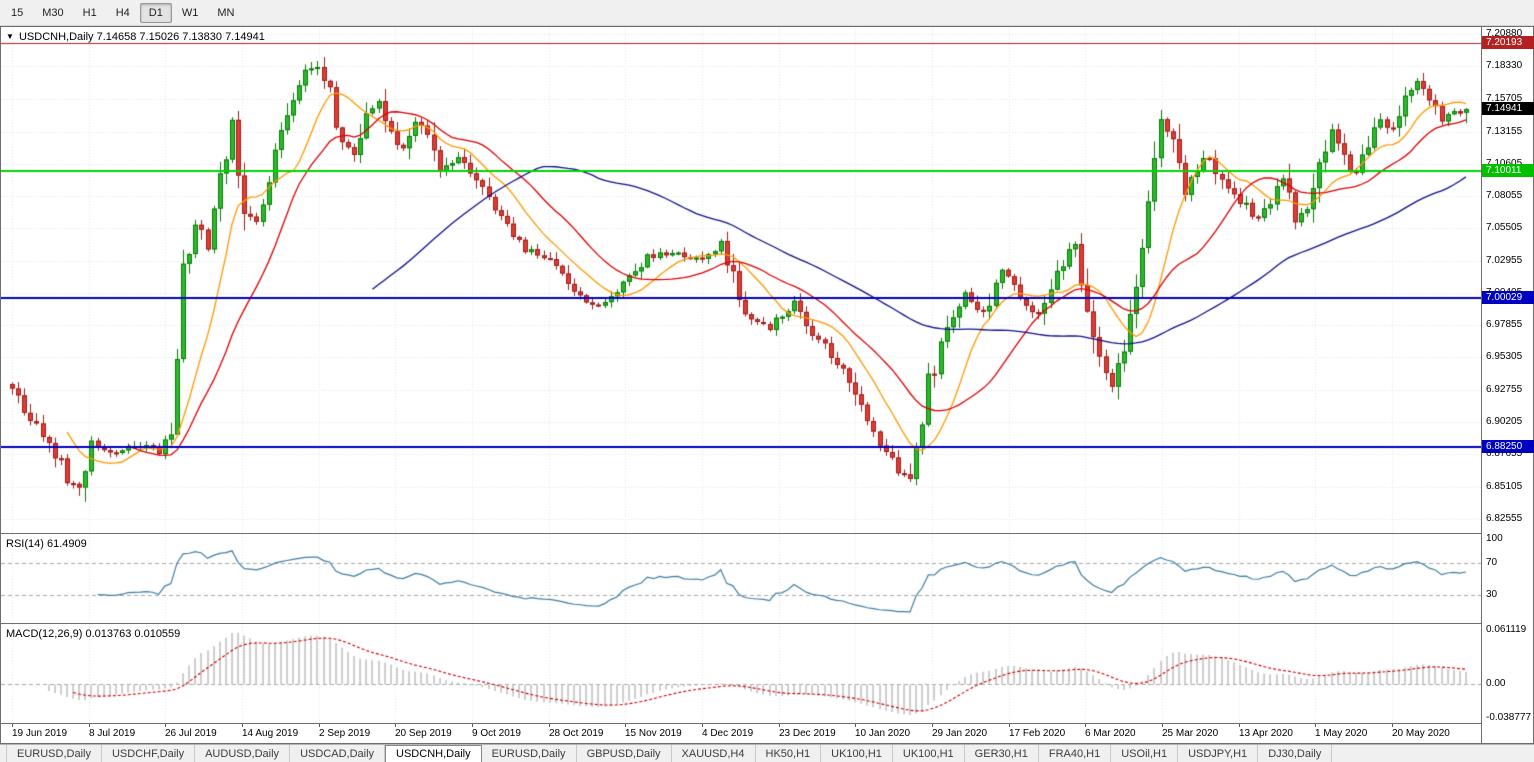 This screenshot has width=1534, height=762. What do you see at coordinates (1504, 389) in the screenshot?
I see `price-axis-label: 6.92755` at bounding box center [1504, 389].